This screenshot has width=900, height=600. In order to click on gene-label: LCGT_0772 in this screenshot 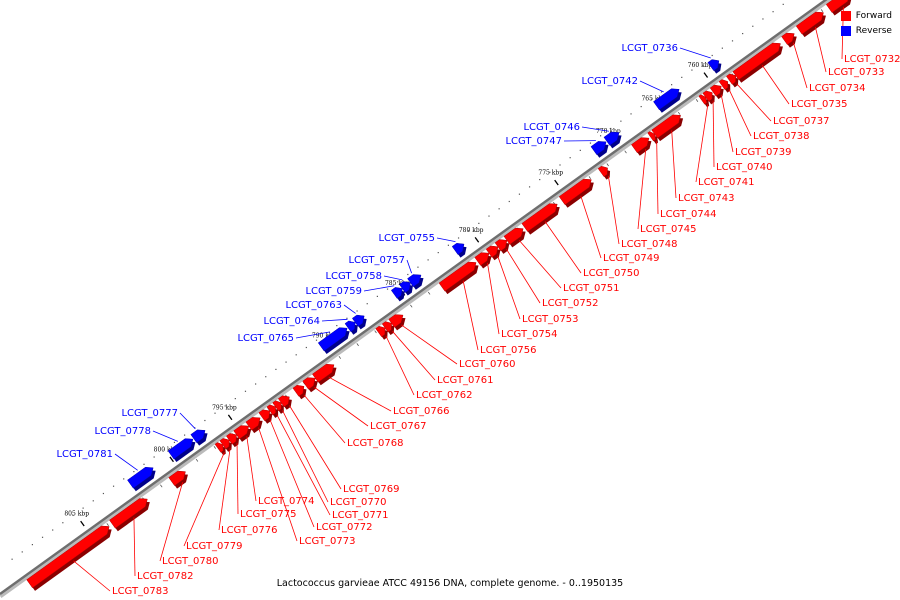, I will do `click(344, 527)`.